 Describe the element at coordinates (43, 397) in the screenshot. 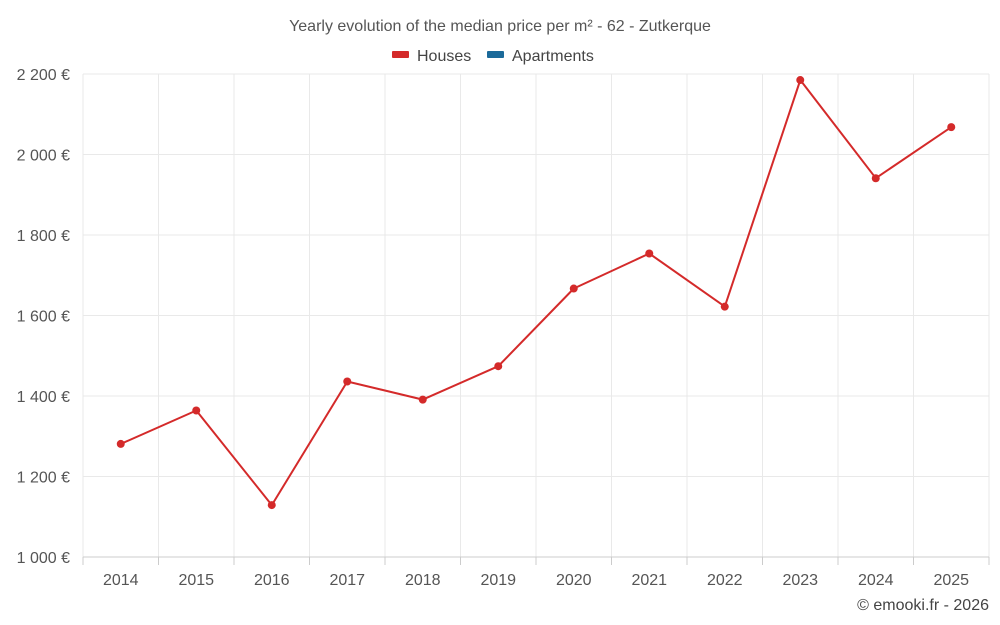

I see `y-tick-label: 1 400 €` at that location.